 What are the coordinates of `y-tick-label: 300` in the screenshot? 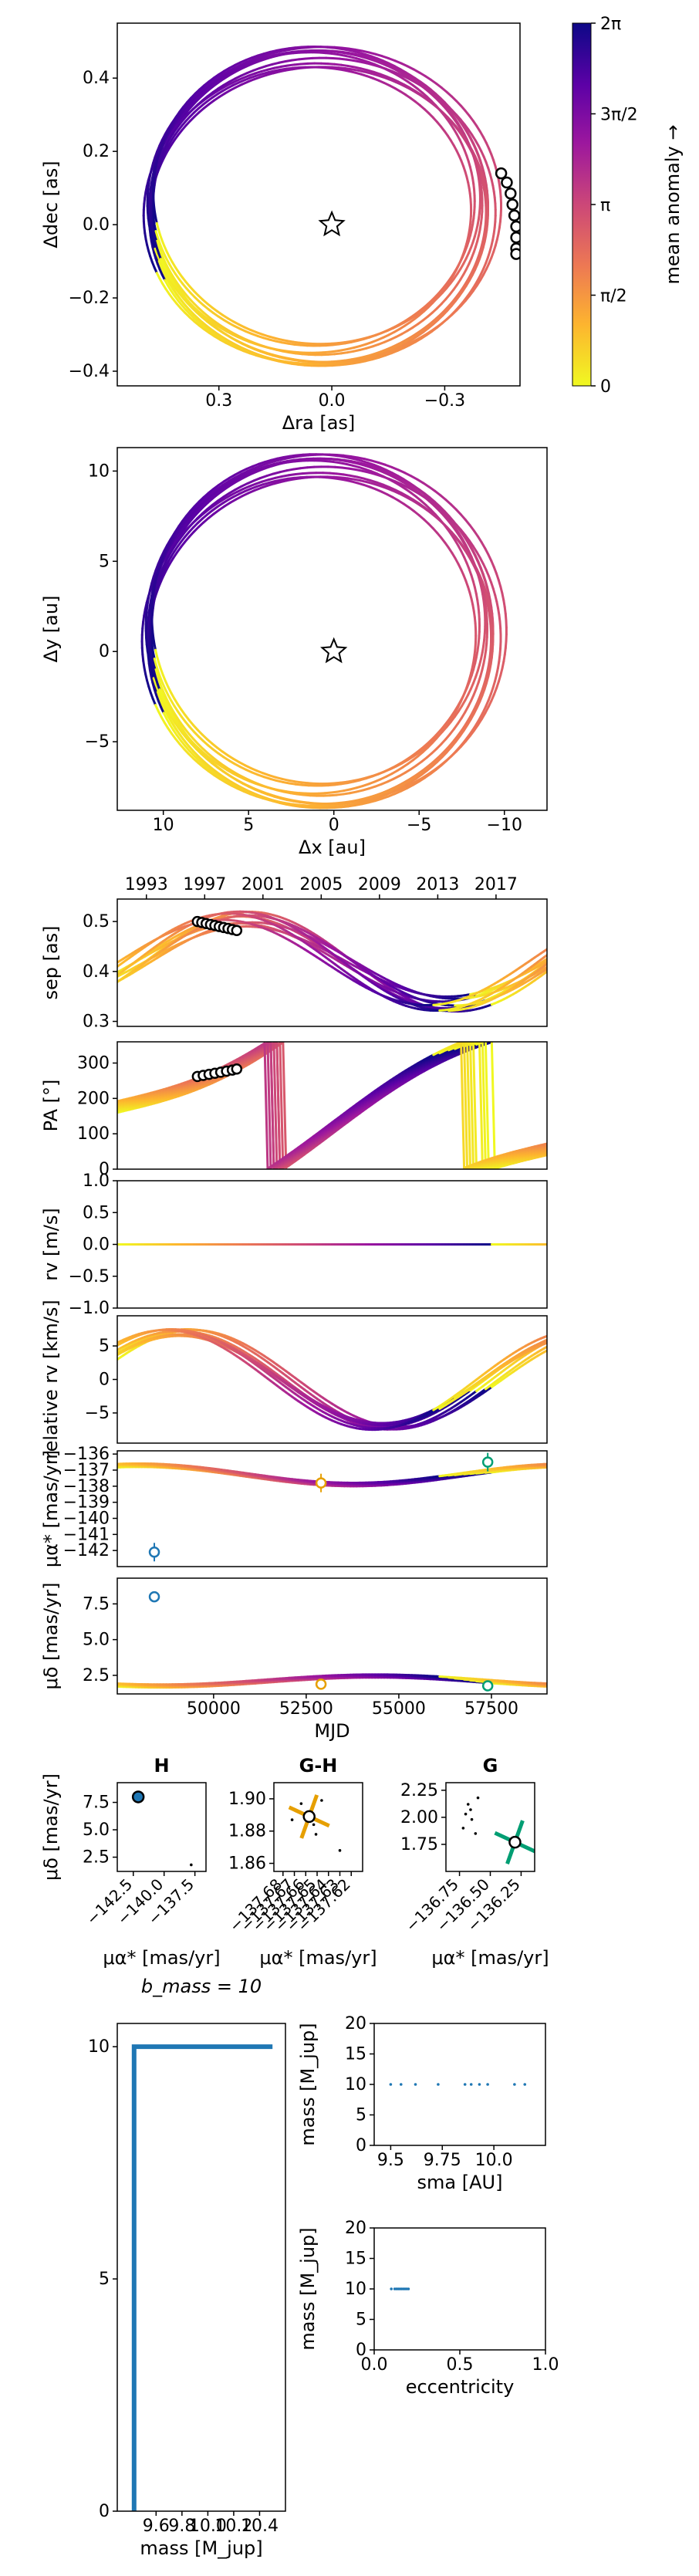 It's located at (94, 1063).